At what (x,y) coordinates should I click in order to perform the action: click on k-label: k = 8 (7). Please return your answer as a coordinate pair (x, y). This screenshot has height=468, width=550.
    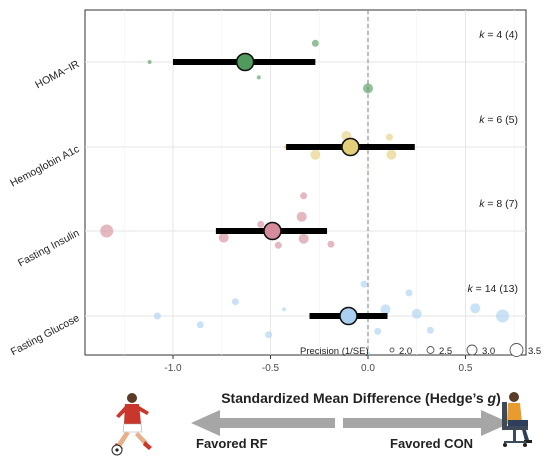
    Looking at the image, I should click on (498, 204).